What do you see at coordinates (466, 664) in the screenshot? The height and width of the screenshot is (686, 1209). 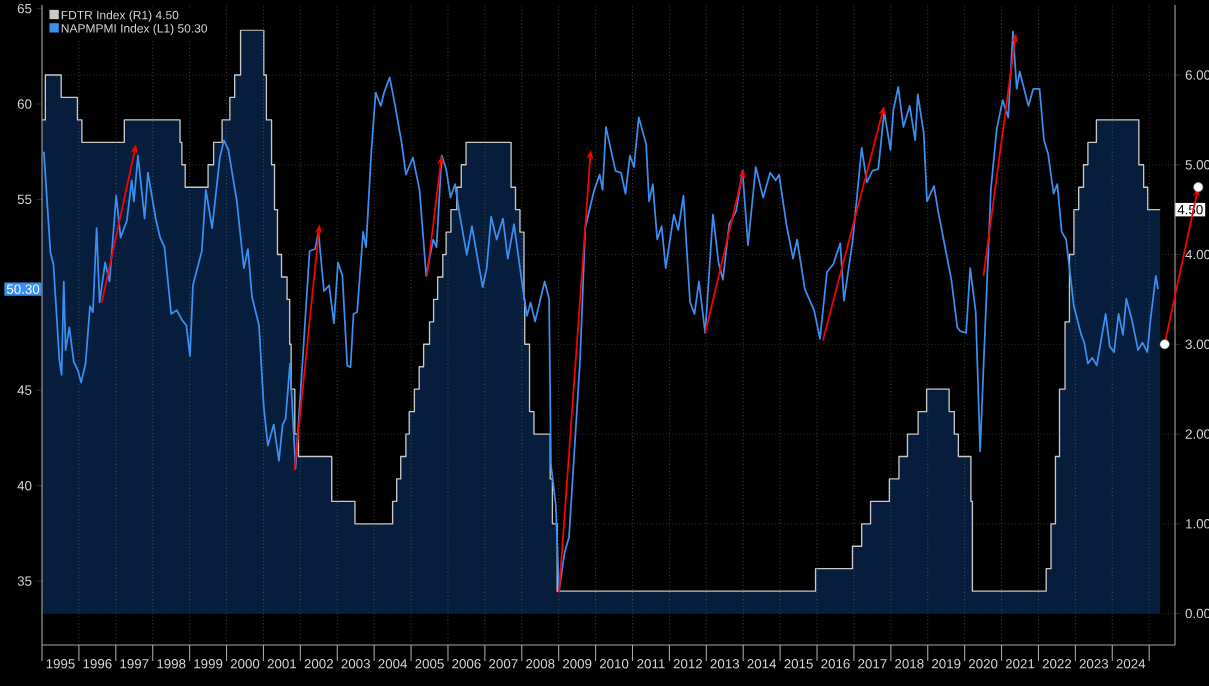 I see `x-tick-label: 2006` at bounding box center [466, 664].